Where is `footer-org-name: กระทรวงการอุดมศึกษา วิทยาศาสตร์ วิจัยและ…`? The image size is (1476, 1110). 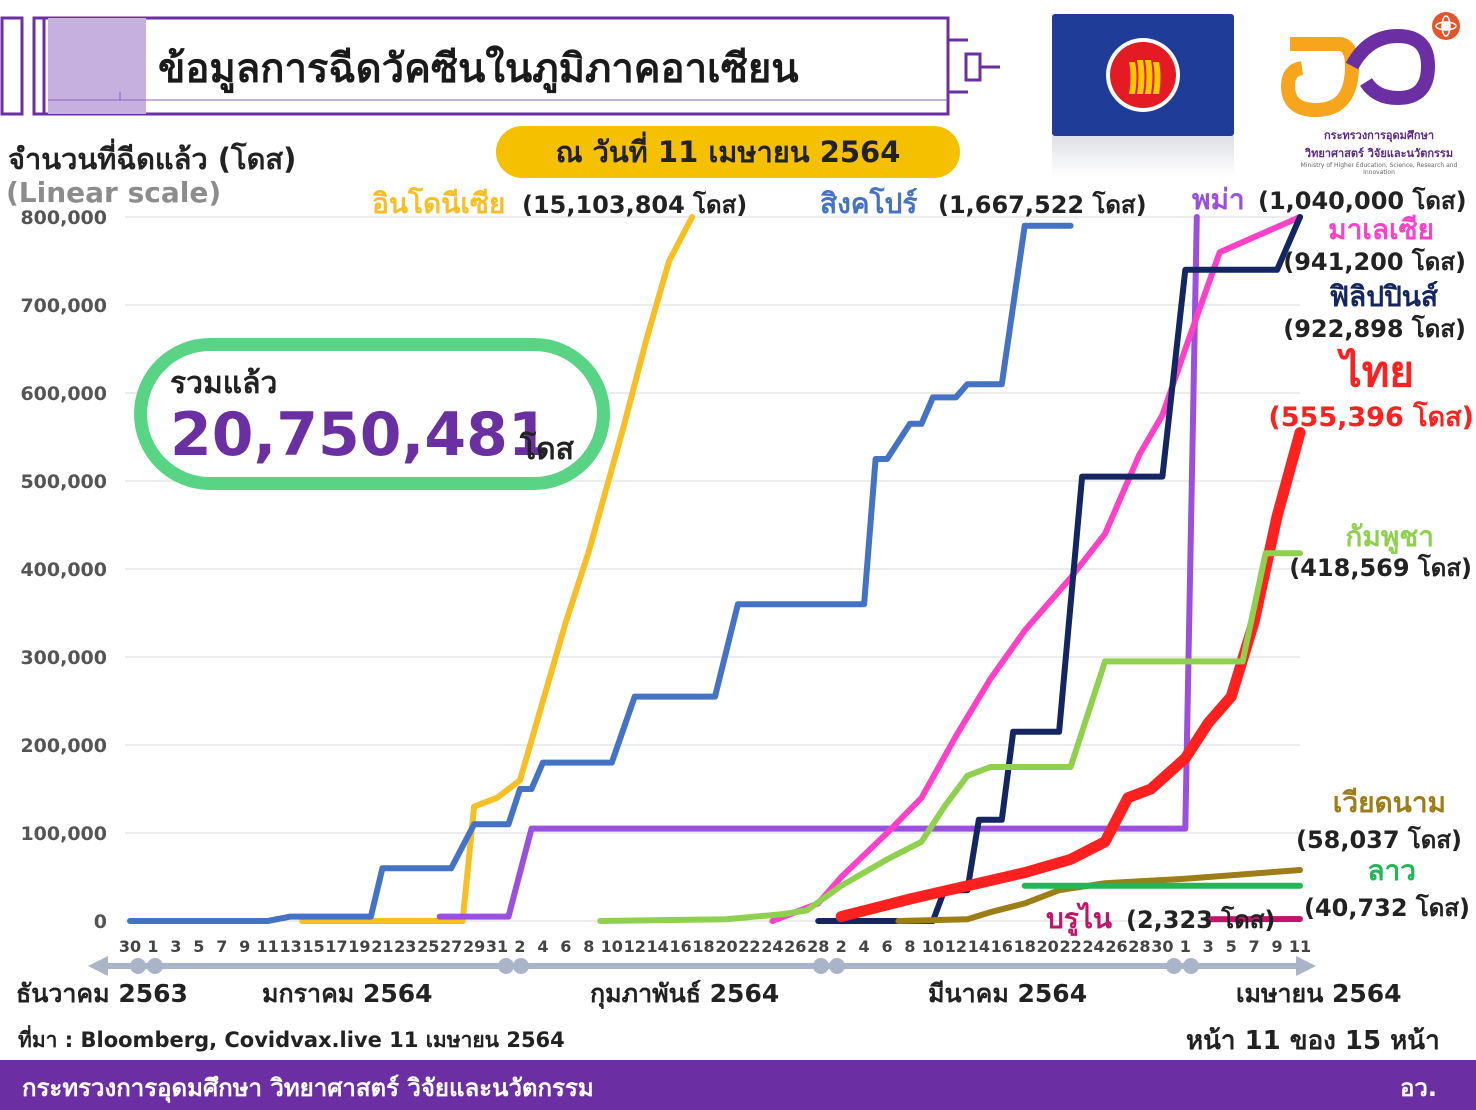
footer-org-name: กระทรวงการอุดมศึกษา วิทยาศาสตร์ วิจัยและ… is located at coordinates (308, 1088).